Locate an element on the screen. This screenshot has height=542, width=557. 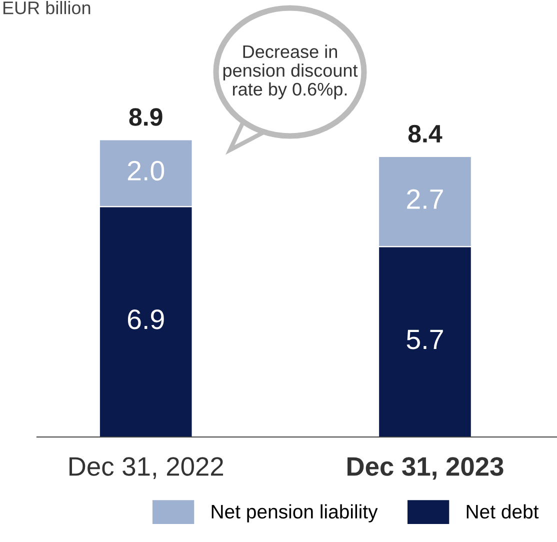
legend-label: Net debt is located at coordinates (502, 511).